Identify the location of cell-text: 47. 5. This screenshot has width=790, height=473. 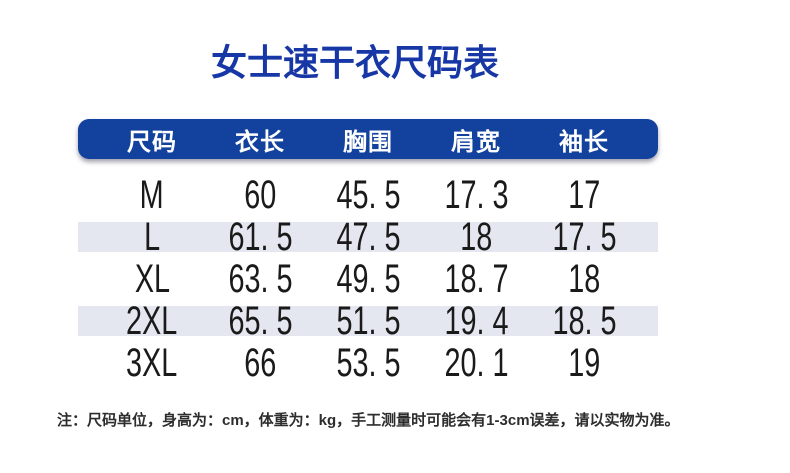
(368, 237).